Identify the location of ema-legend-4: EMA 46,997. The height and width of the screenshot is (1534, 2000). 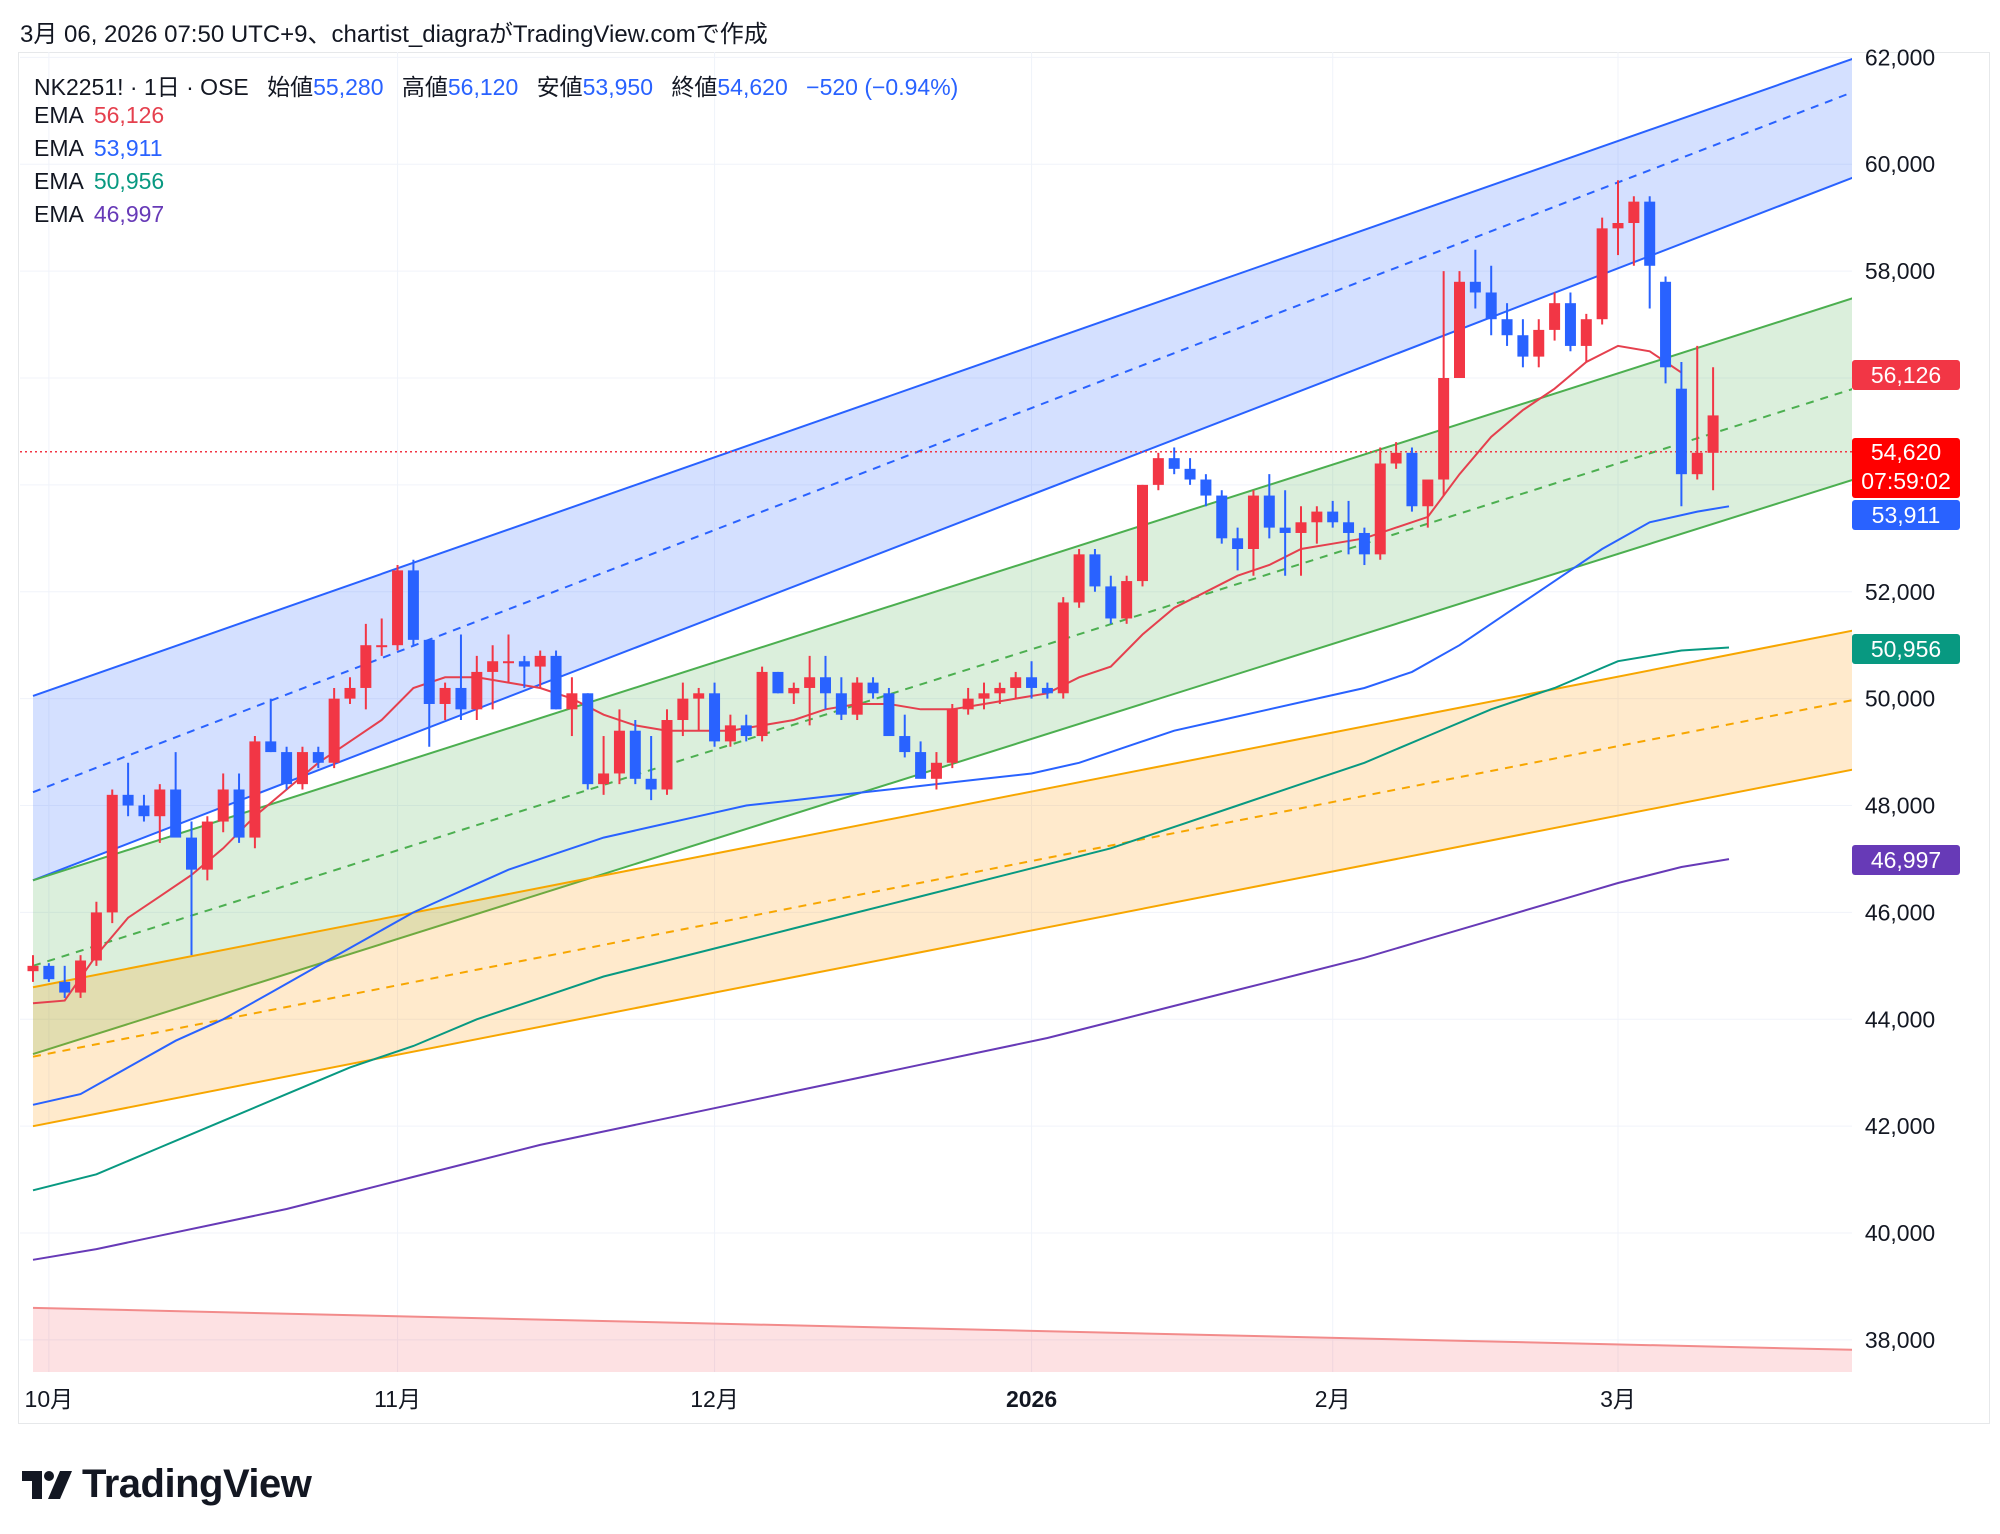
(99, 214).